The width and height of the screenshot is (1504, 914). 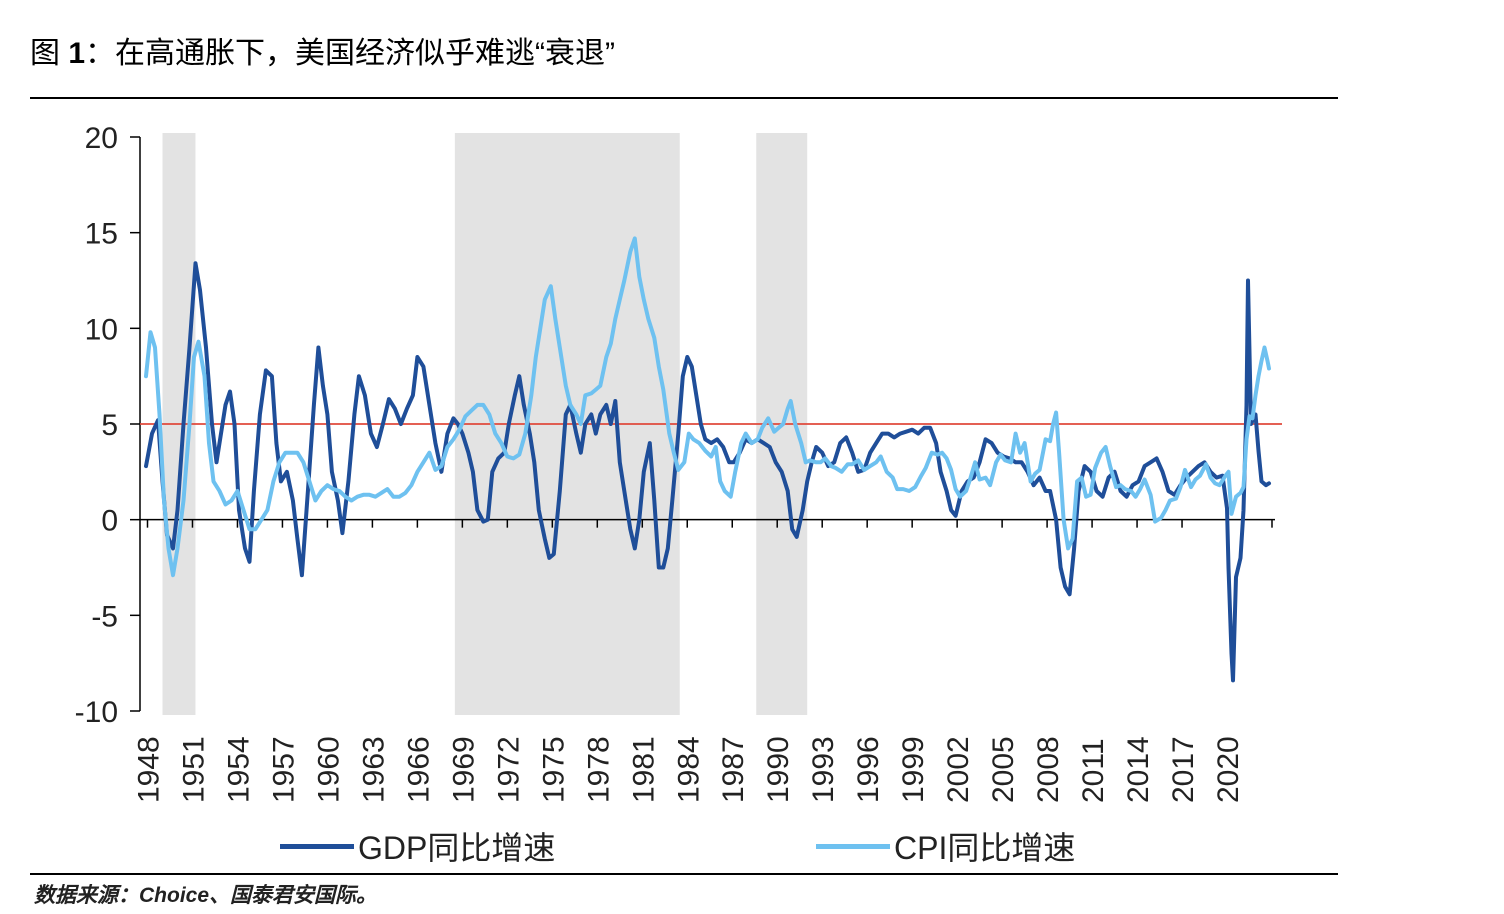 I want to click on x-tick-label: 1963, so click(x=373, y=769).